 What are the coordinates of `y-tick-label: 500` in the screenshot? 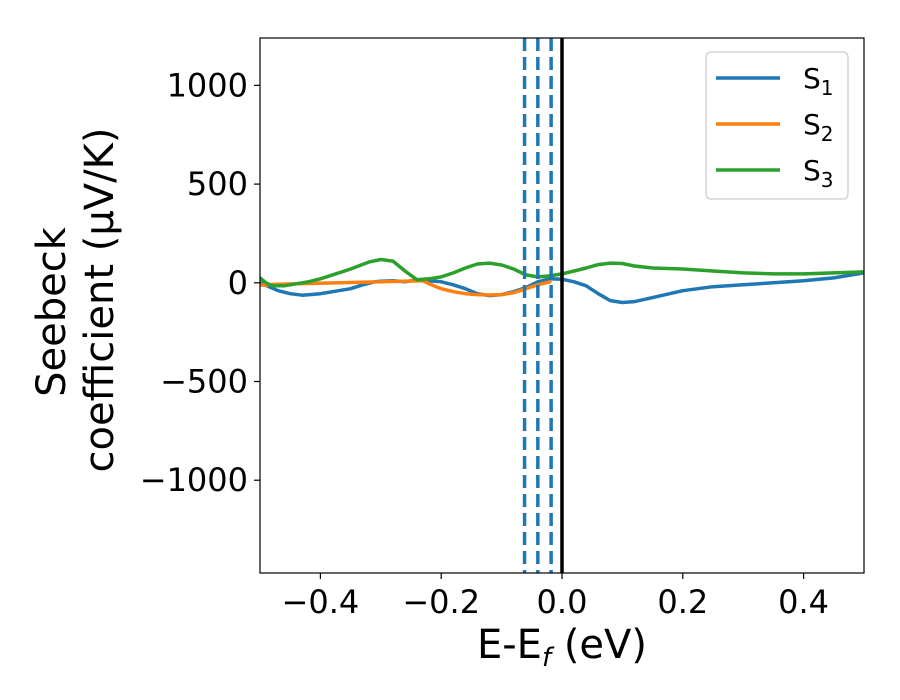 It's located at (217, 184).